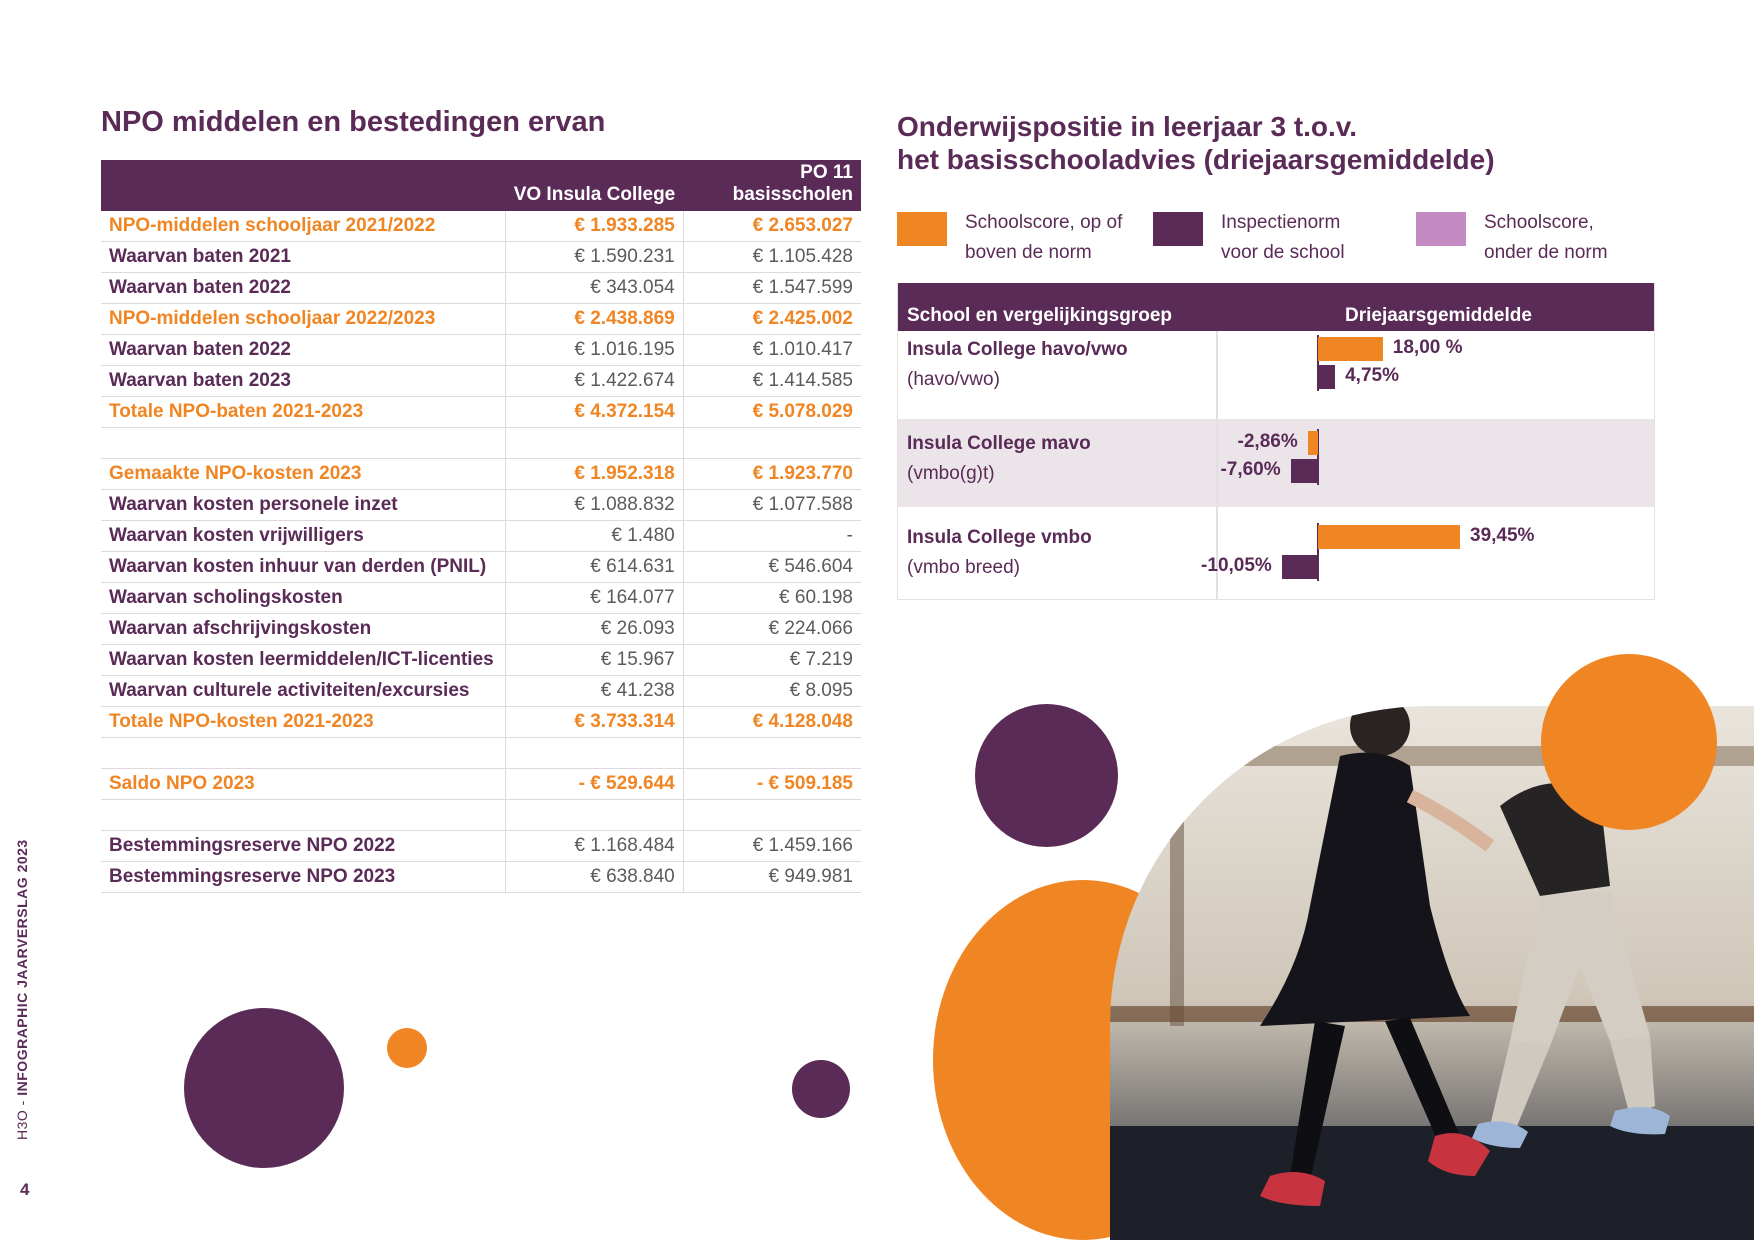 This screenshot has height=1240, width=1754. What do you see at coordinates (594, 598) in the screenshot?
I see `npo-row-vo-value: € 164.077` at bounding box center [594, 598].